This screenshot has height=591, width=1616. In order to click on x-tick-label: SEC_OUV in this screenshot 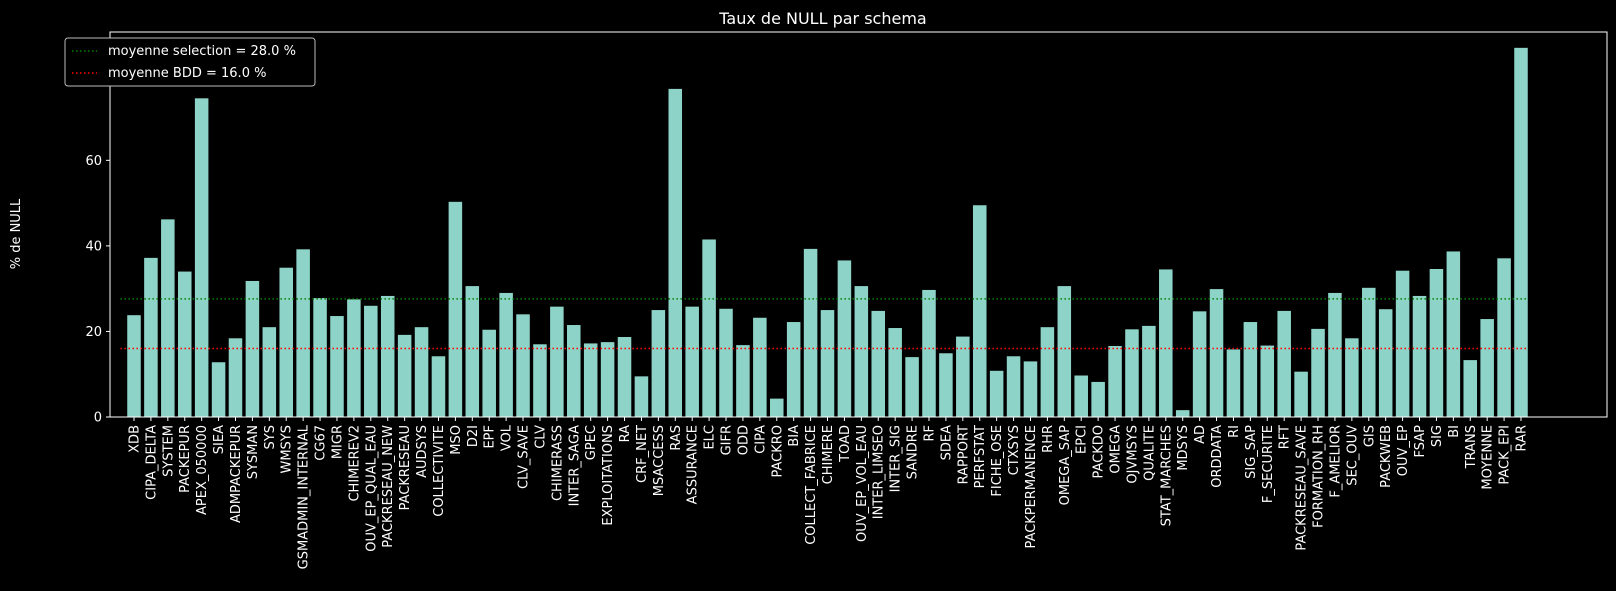, I will do `click(1352, 455)`.